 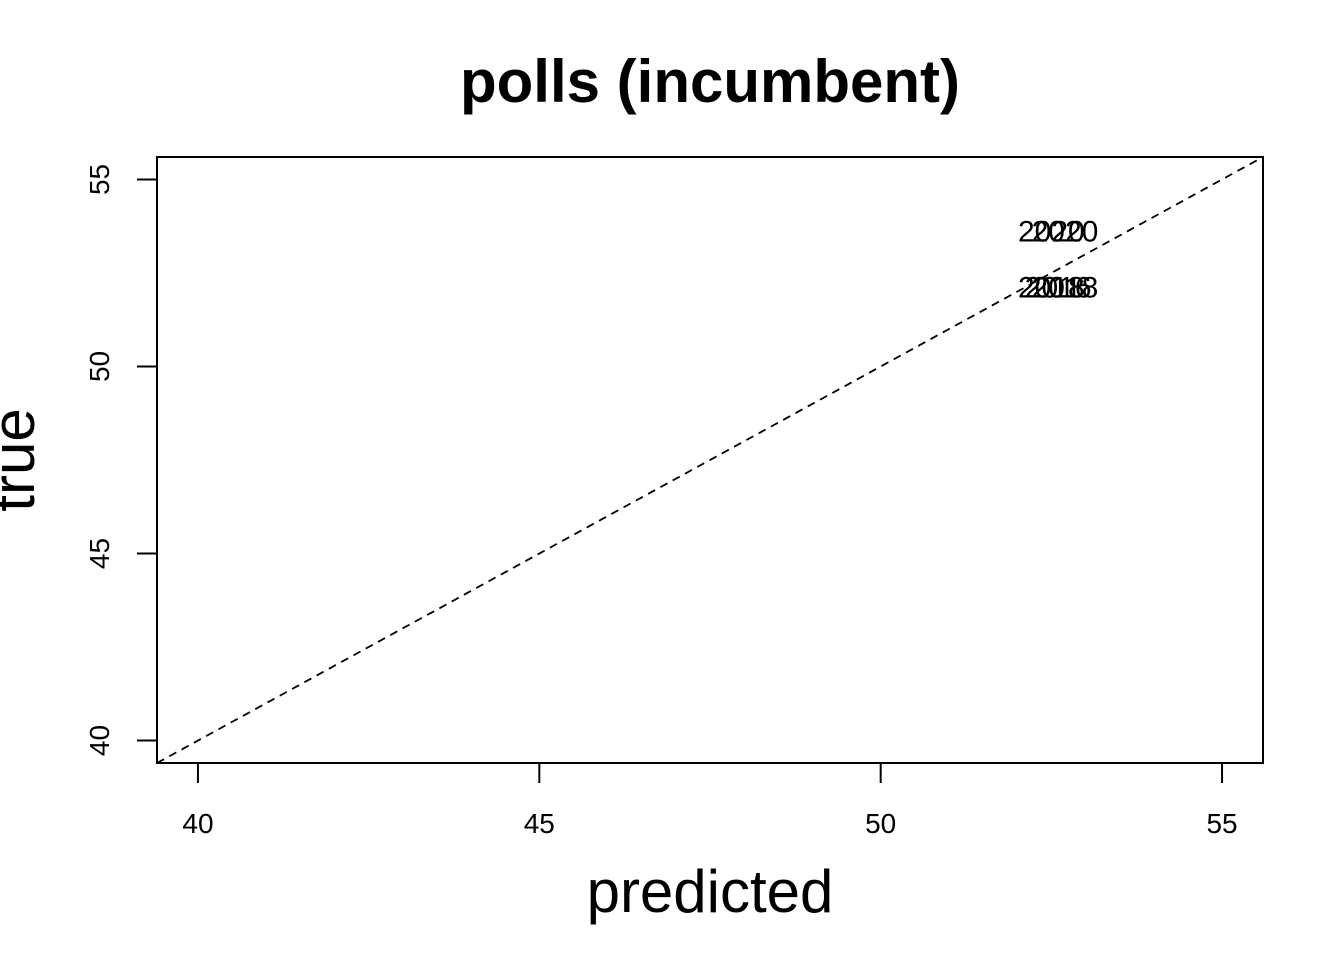 I want to click on y-axis: 40 45 50 55, so click(x=121, y=460).